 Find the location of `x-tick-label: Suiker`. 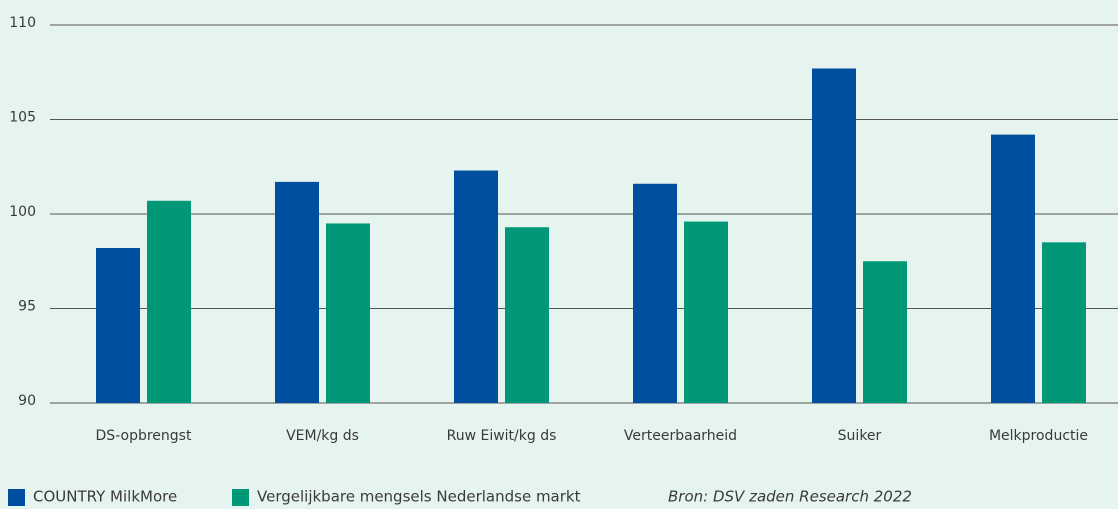

x-tick-label: Suiker is located at coordinates (860, 436).